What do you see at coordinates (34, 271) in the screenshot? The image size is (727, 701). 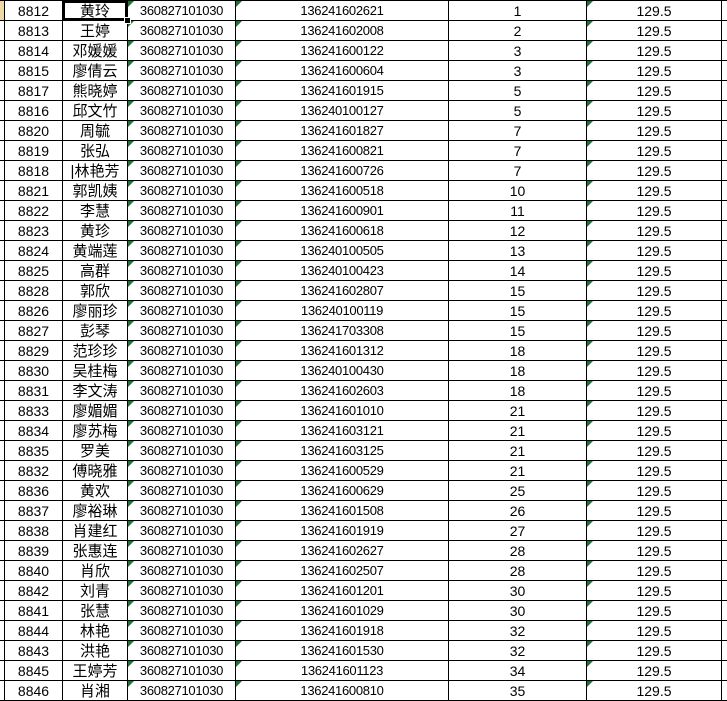 I see `cell-id: 8825` at bounding box center [34, 271].